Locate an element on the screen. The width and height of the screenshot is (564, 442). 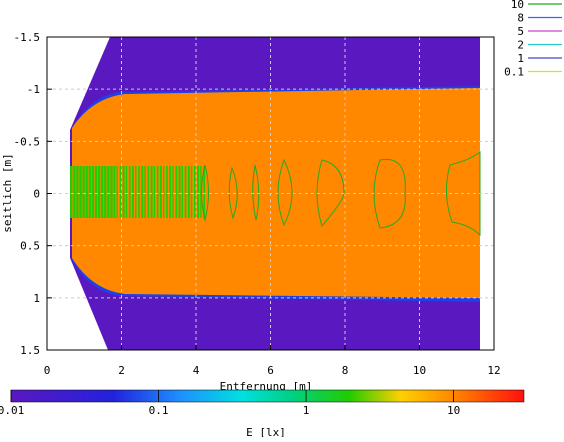
x-tick-label: 12 is located at coordinates (493, 370).